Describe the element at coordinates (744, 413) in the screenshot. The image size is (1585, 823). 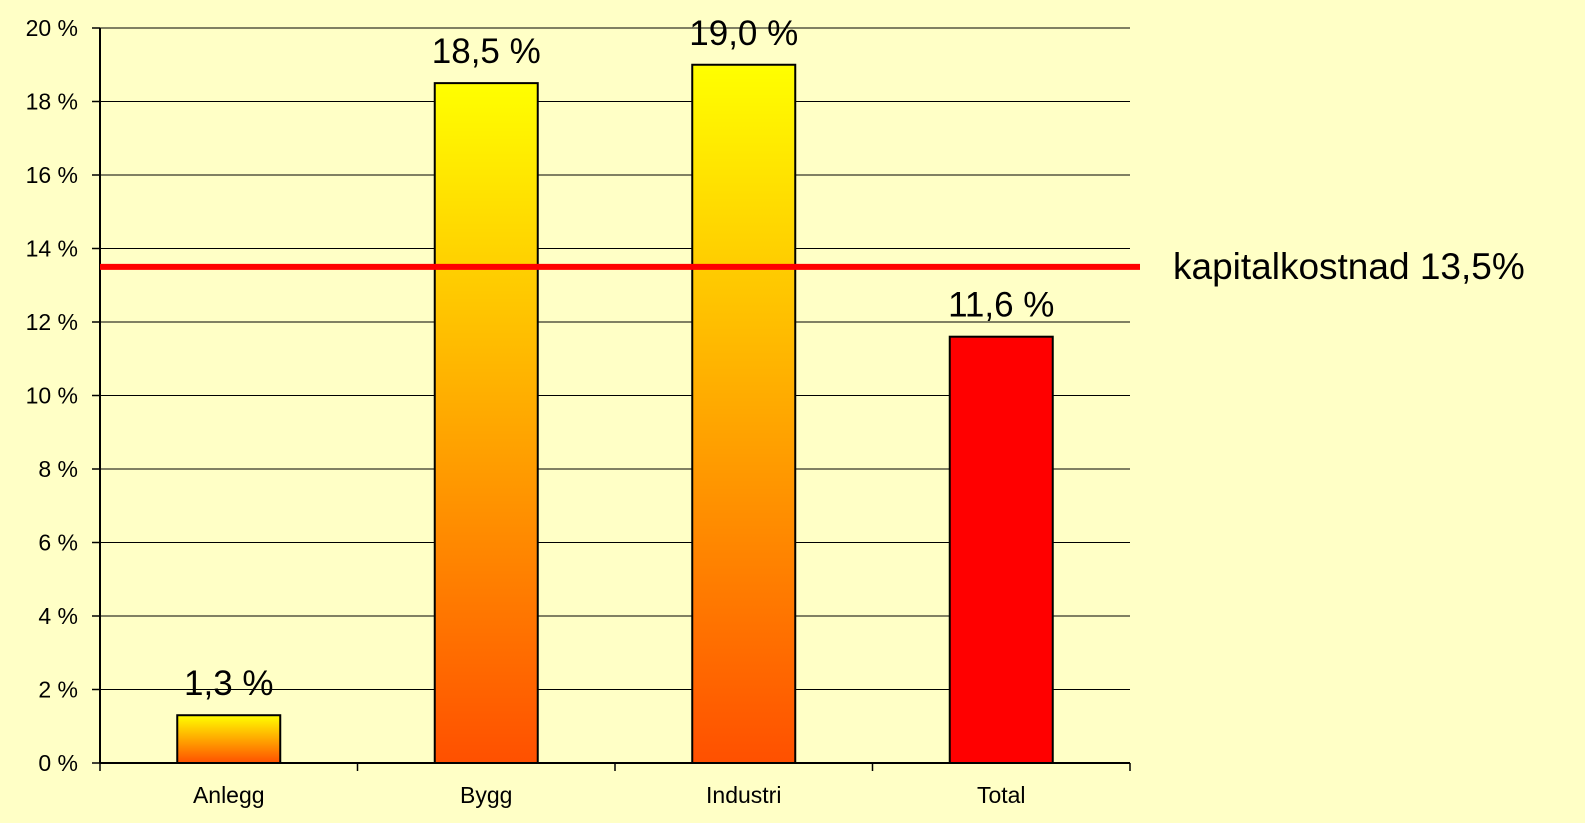
I see `bar-industri` at that location.